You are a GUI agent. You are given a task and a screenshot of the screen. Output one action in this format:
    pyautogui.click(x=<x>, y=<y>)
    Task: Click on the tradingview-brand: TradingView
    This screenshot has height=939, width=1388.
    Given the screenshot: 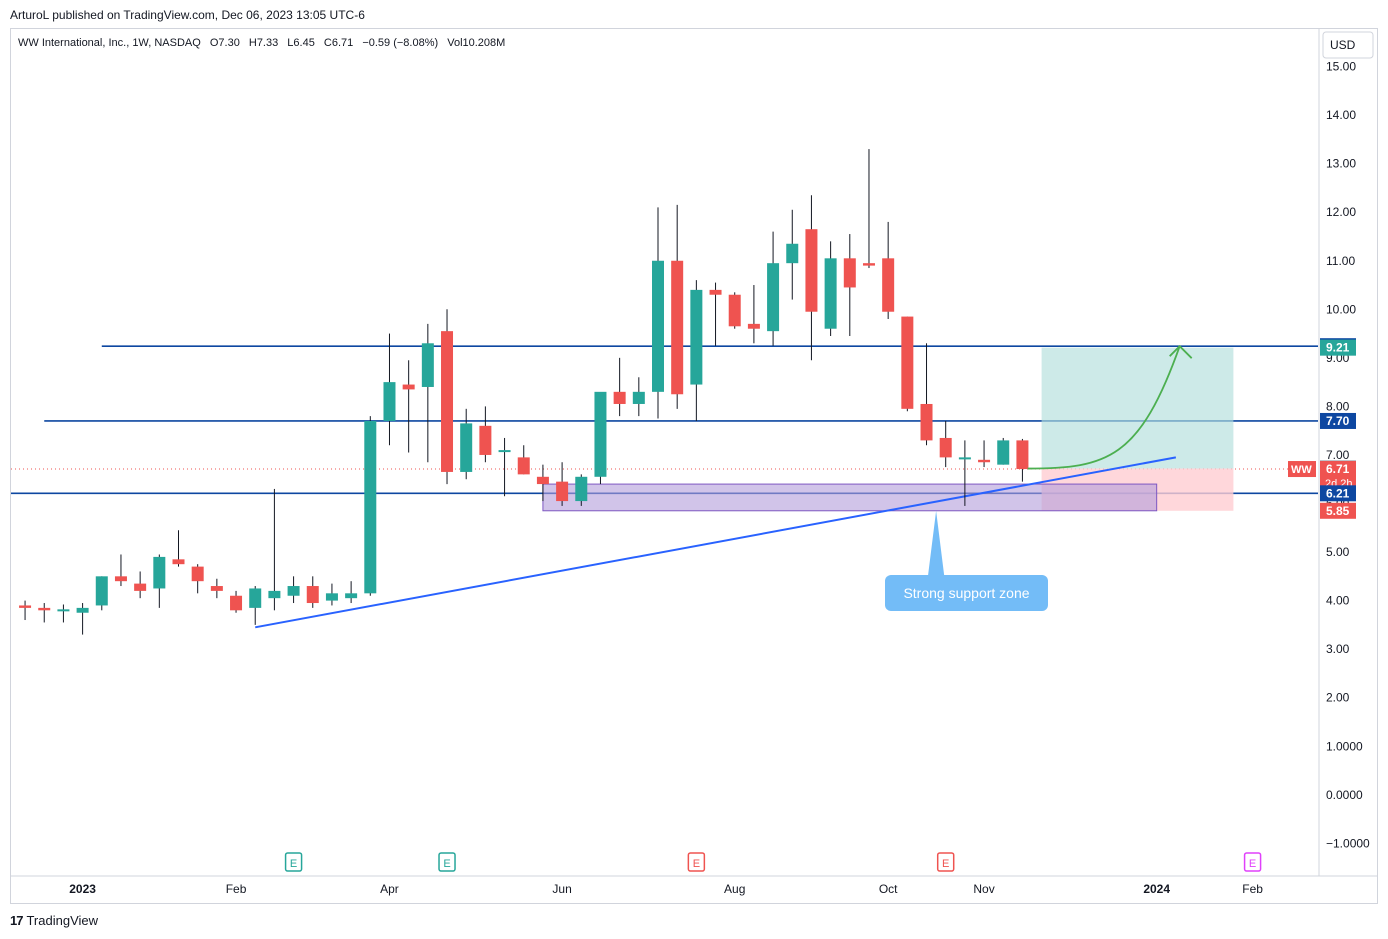 What is the action you would take?
    pyautogui.click(x=62, y=920)
    